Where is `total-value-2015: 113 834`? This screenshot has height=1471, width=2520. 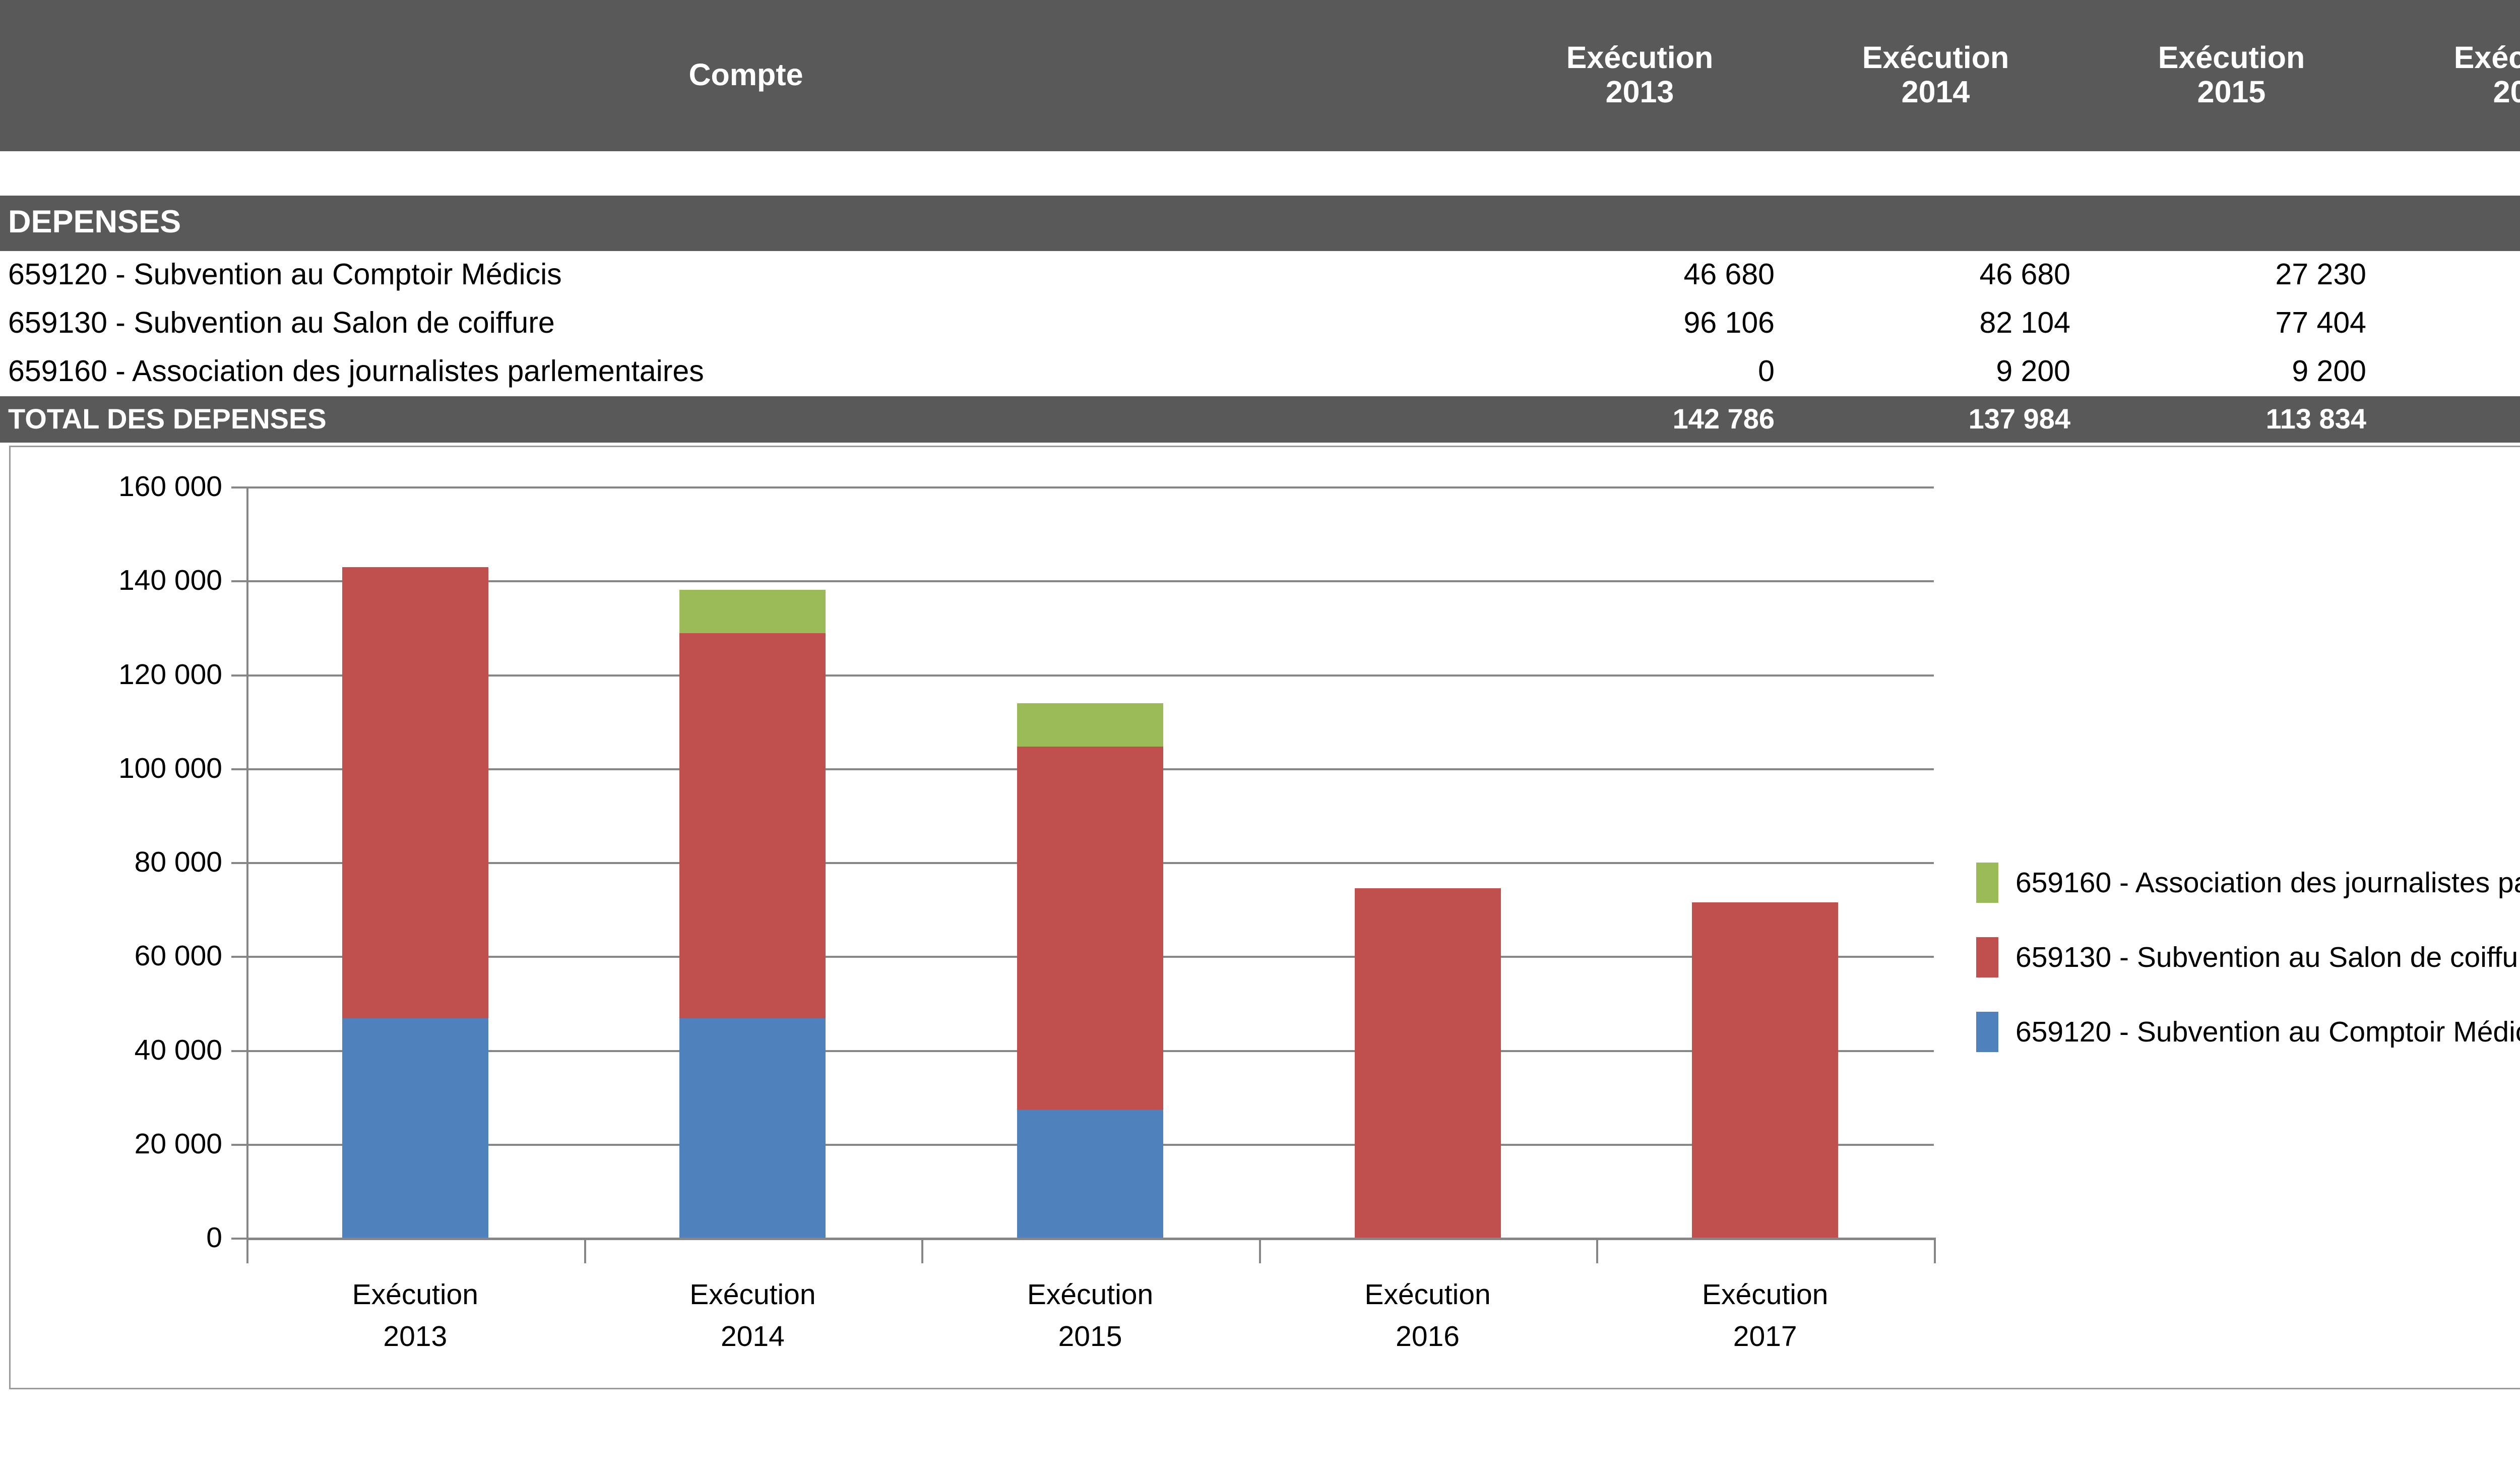
total-value-2015: 113 834 is located at coordinates (2231, 419).